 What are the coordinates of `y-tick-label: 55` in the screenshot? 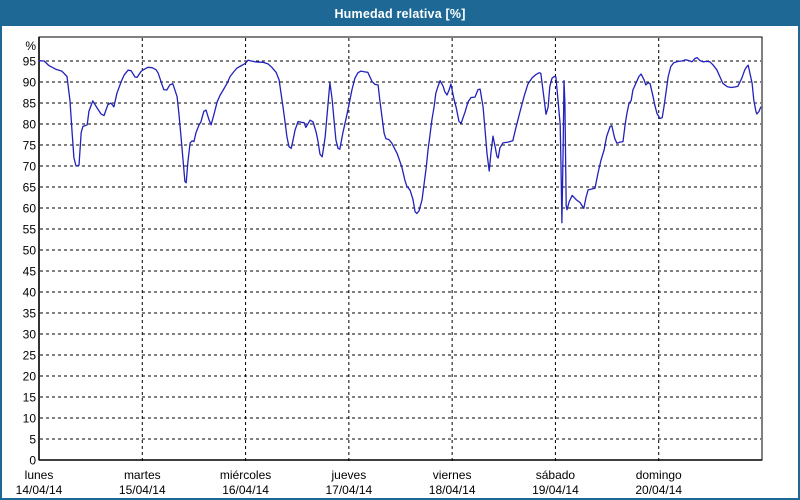 It's located at (30, 230).